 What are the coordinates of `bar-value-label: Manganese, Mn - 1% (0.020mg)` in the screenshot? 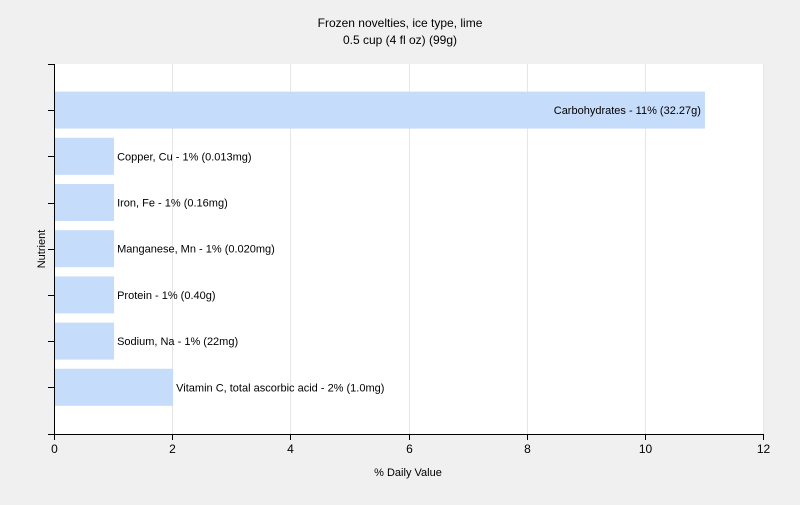 It's located at (196, 250).